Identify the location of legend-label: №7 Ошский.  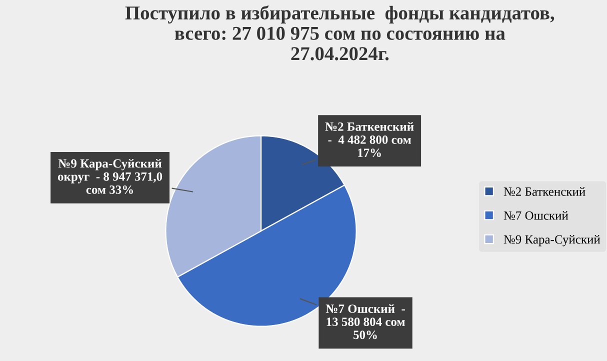
(536, 215).